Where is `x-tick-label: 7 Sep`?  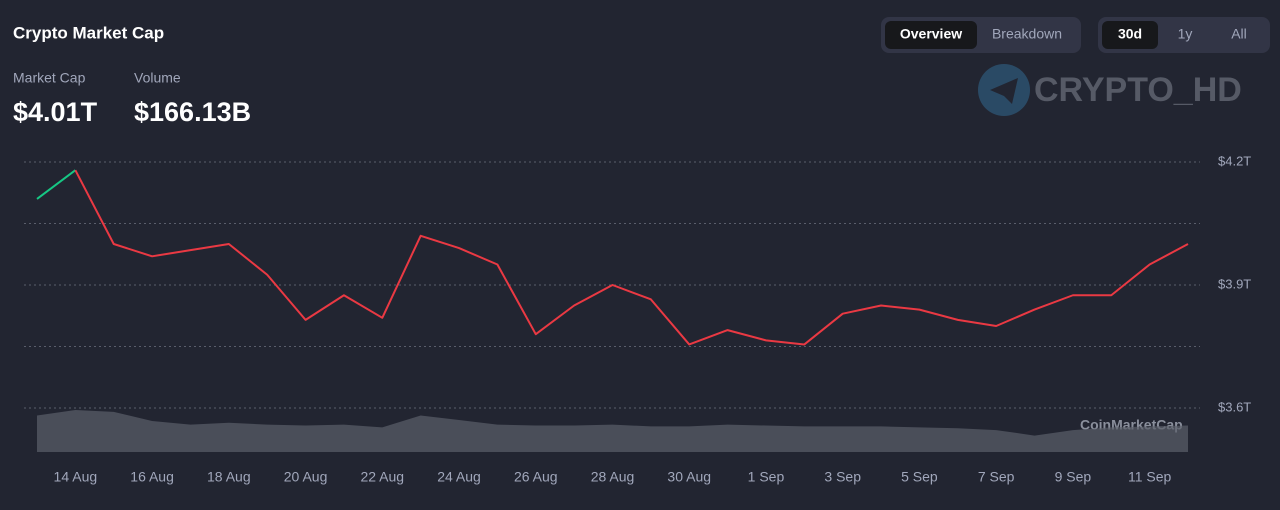 x-tick-label: 7 Sep is located at coordinates (996, 477).